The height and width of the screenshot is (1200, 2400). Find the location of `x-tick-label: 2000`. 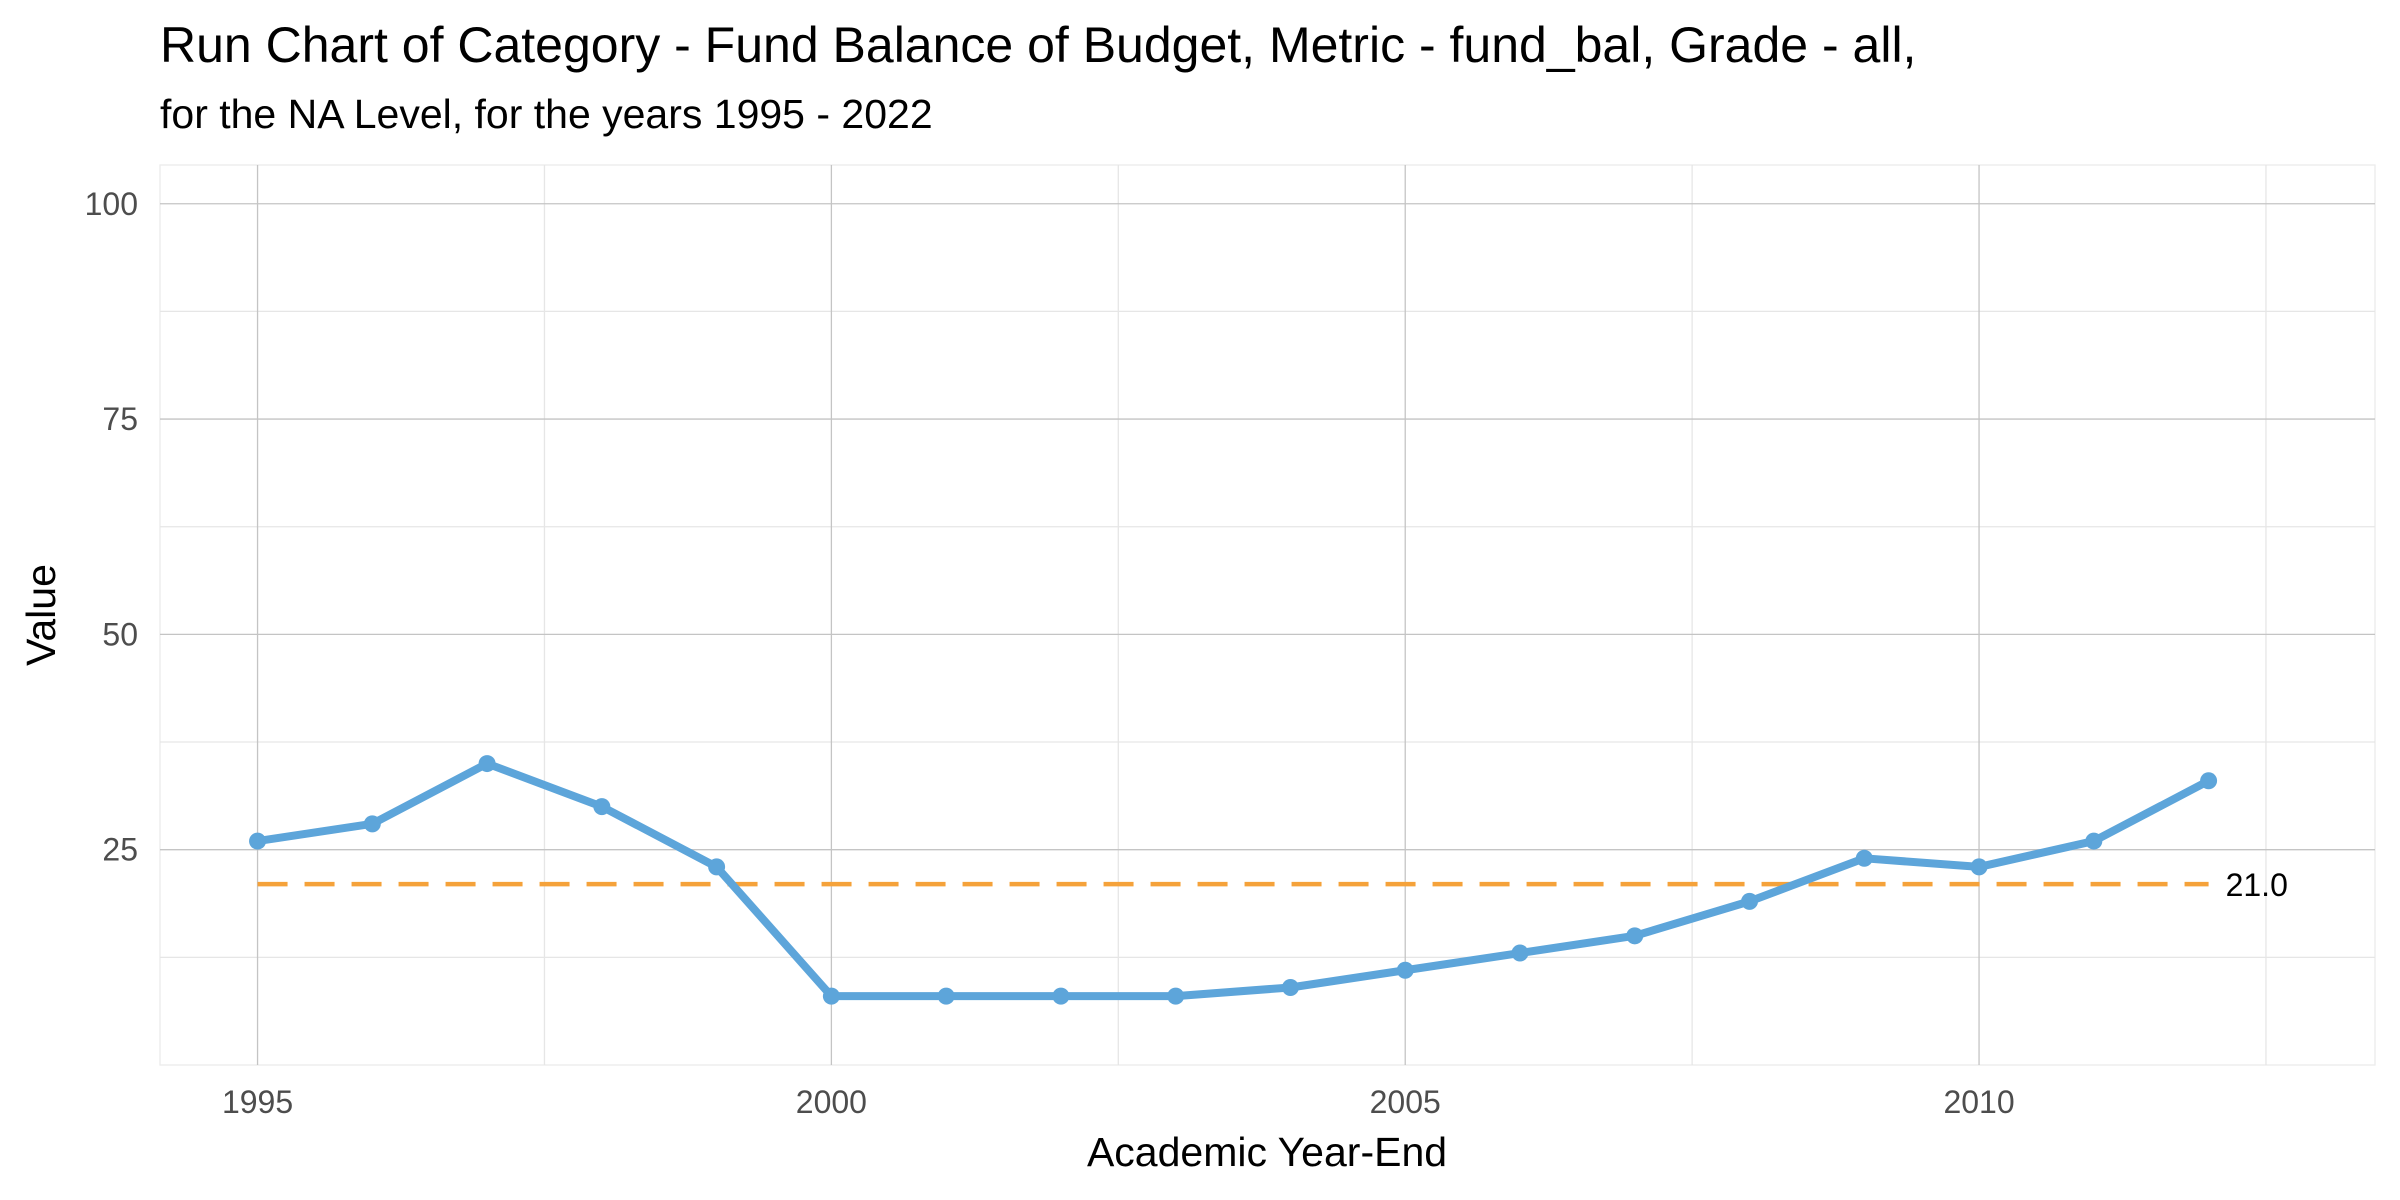

x-tick-label: 2000 is located at coordinates (831, 1102).